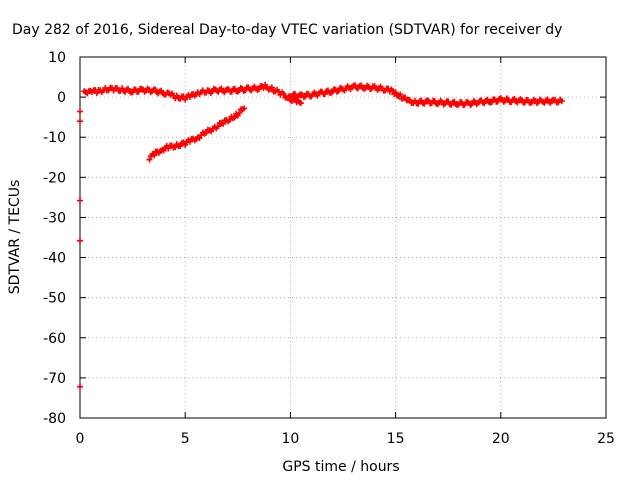 This screenshot has height=480, width=640. What do you see at coordinates (54, 238) in the screenshot?
I see `y-tick-labels: 10 0 -10 -20 -30 -40 -50 -60 -70 -80` at bounding box center [54, 238].